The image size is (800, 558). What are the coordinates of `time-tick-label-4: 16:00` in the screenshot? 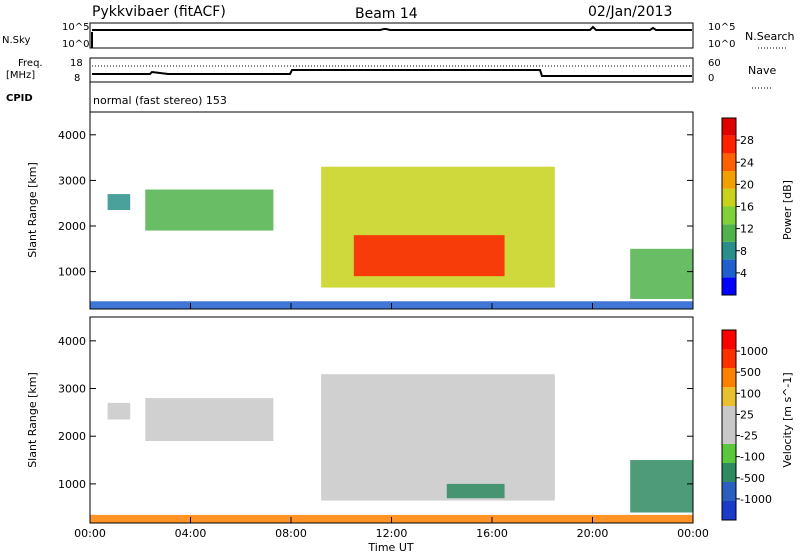 It's located at (492, 533).